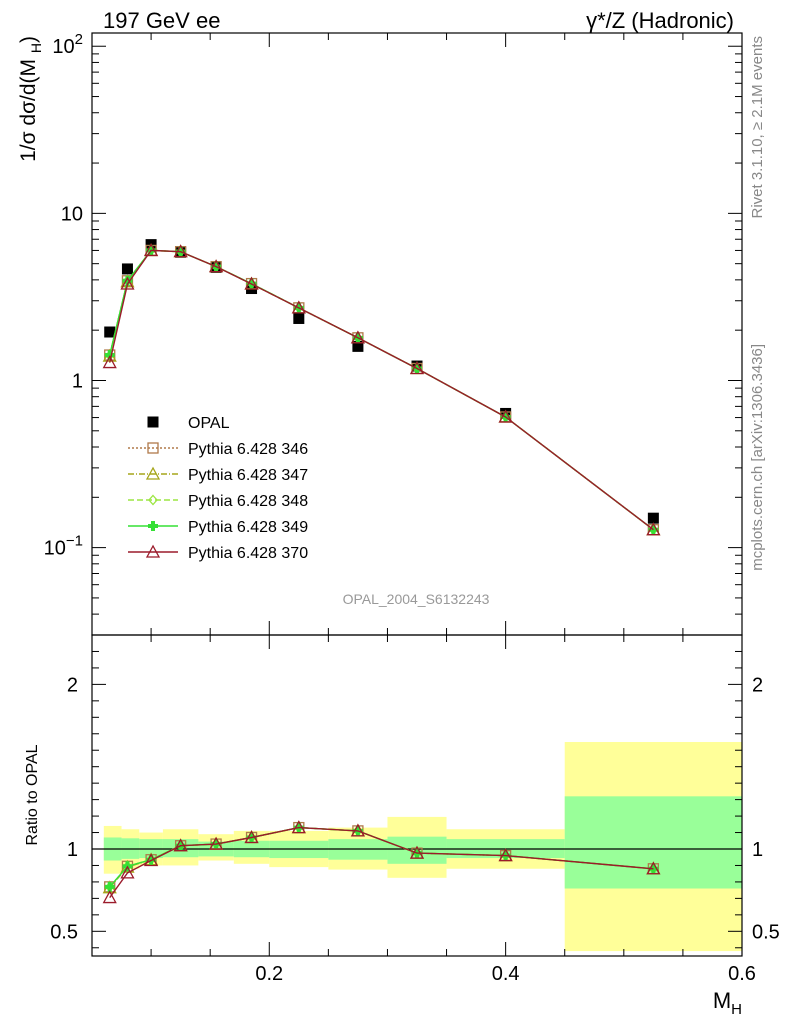  What do you see at coordinates (63, 546) in the screenshot?
I see `main-y-tick-label: 10⁻¹` at bounding box center [63, 546].